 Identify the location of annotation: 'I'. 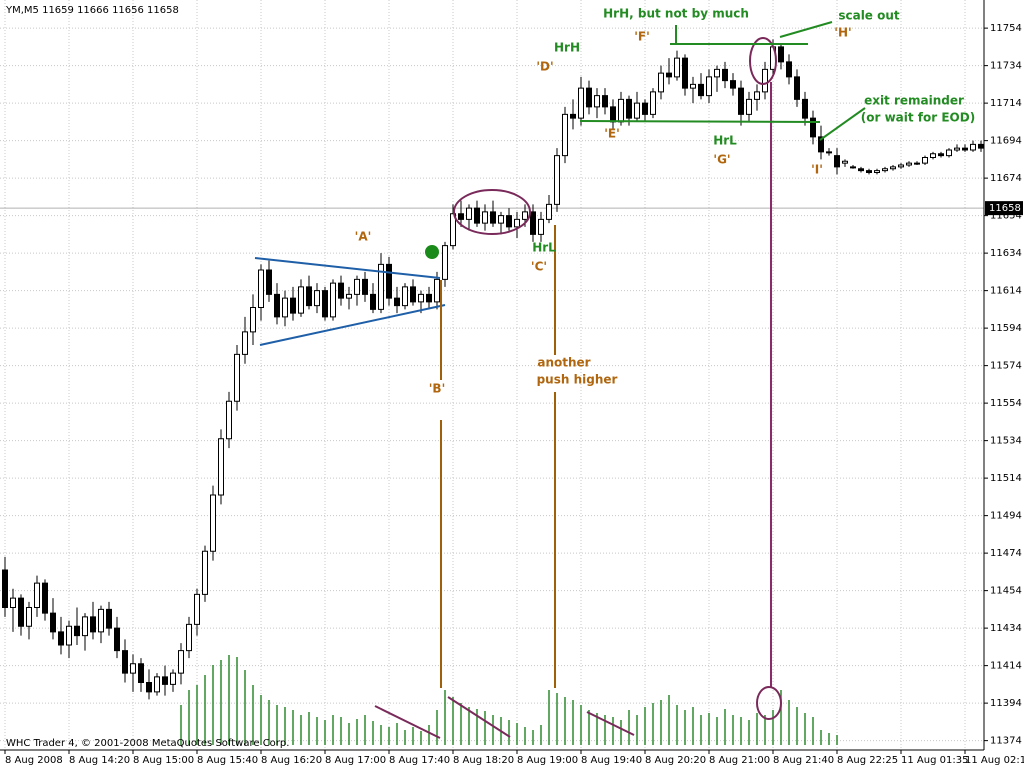
(817, 170).